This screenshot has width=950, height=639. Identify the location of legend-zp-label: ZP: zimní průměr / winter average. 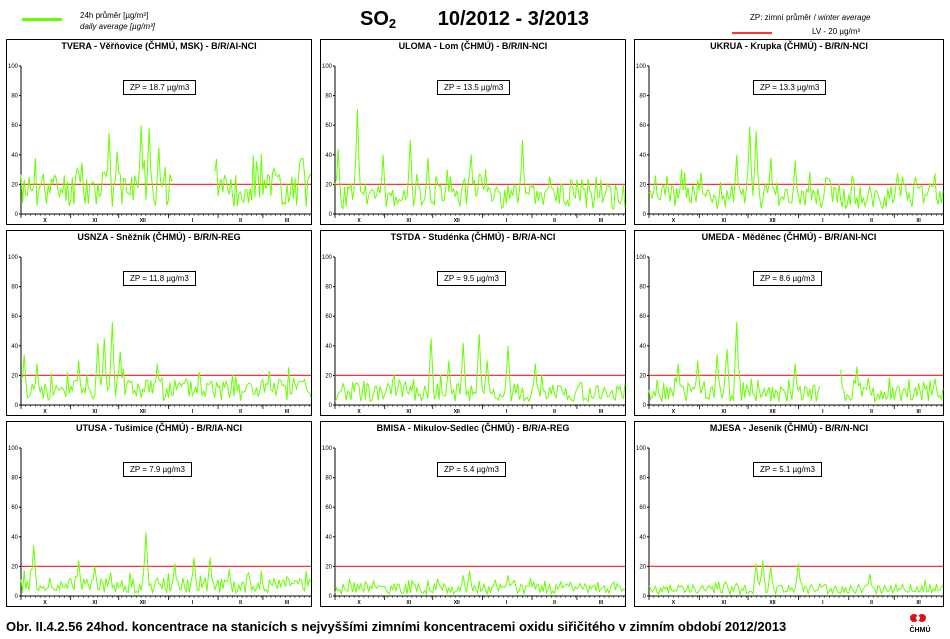
(810, 17).